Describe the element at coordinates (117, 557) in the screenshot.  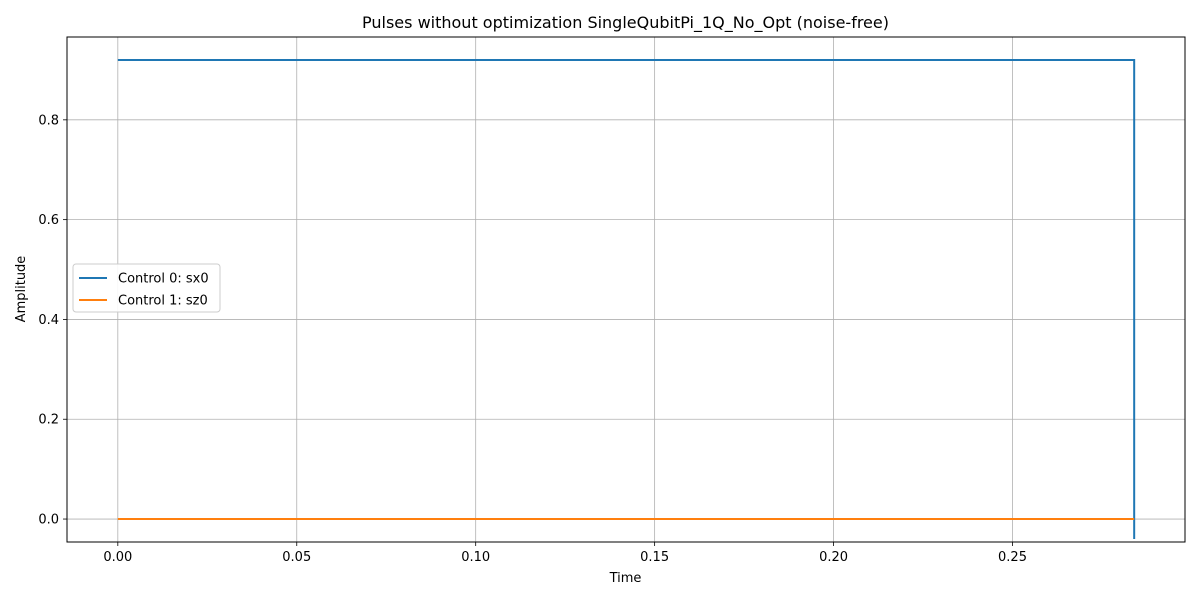
I see `x-tick-label: 0.00` at that location.